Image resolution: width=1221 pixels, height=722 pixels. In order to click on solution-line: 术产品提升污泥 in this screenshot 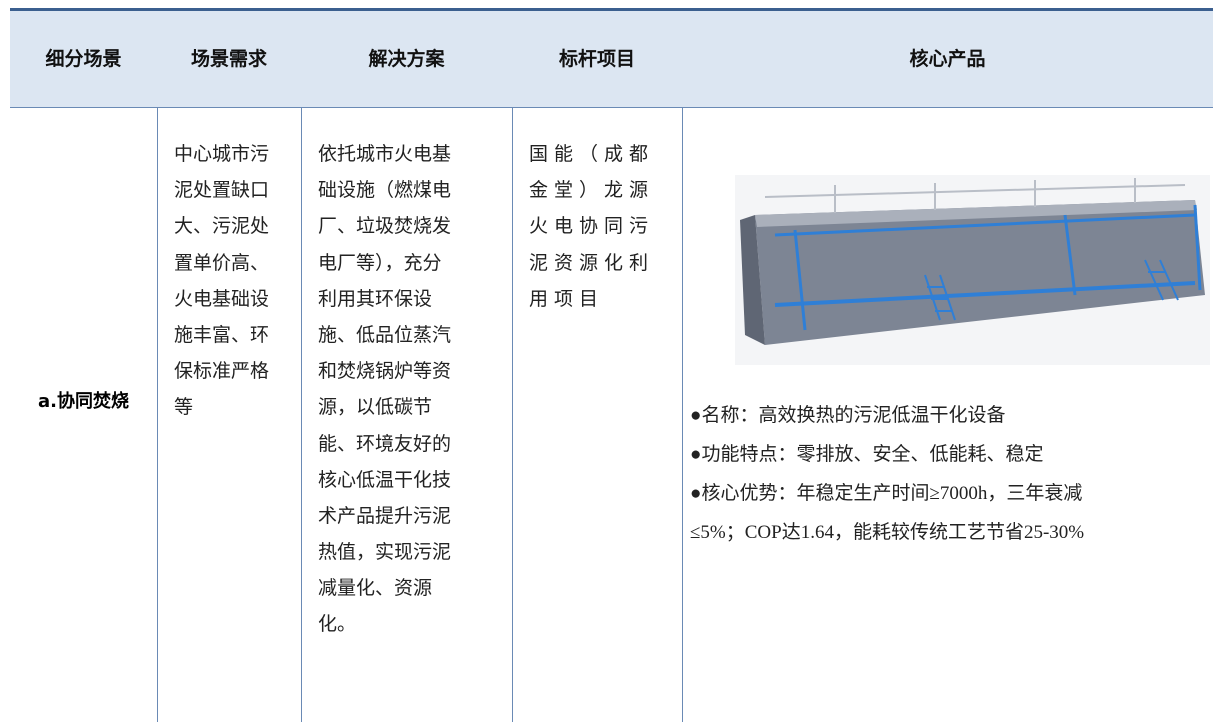, I will do `click(385, 516)`.